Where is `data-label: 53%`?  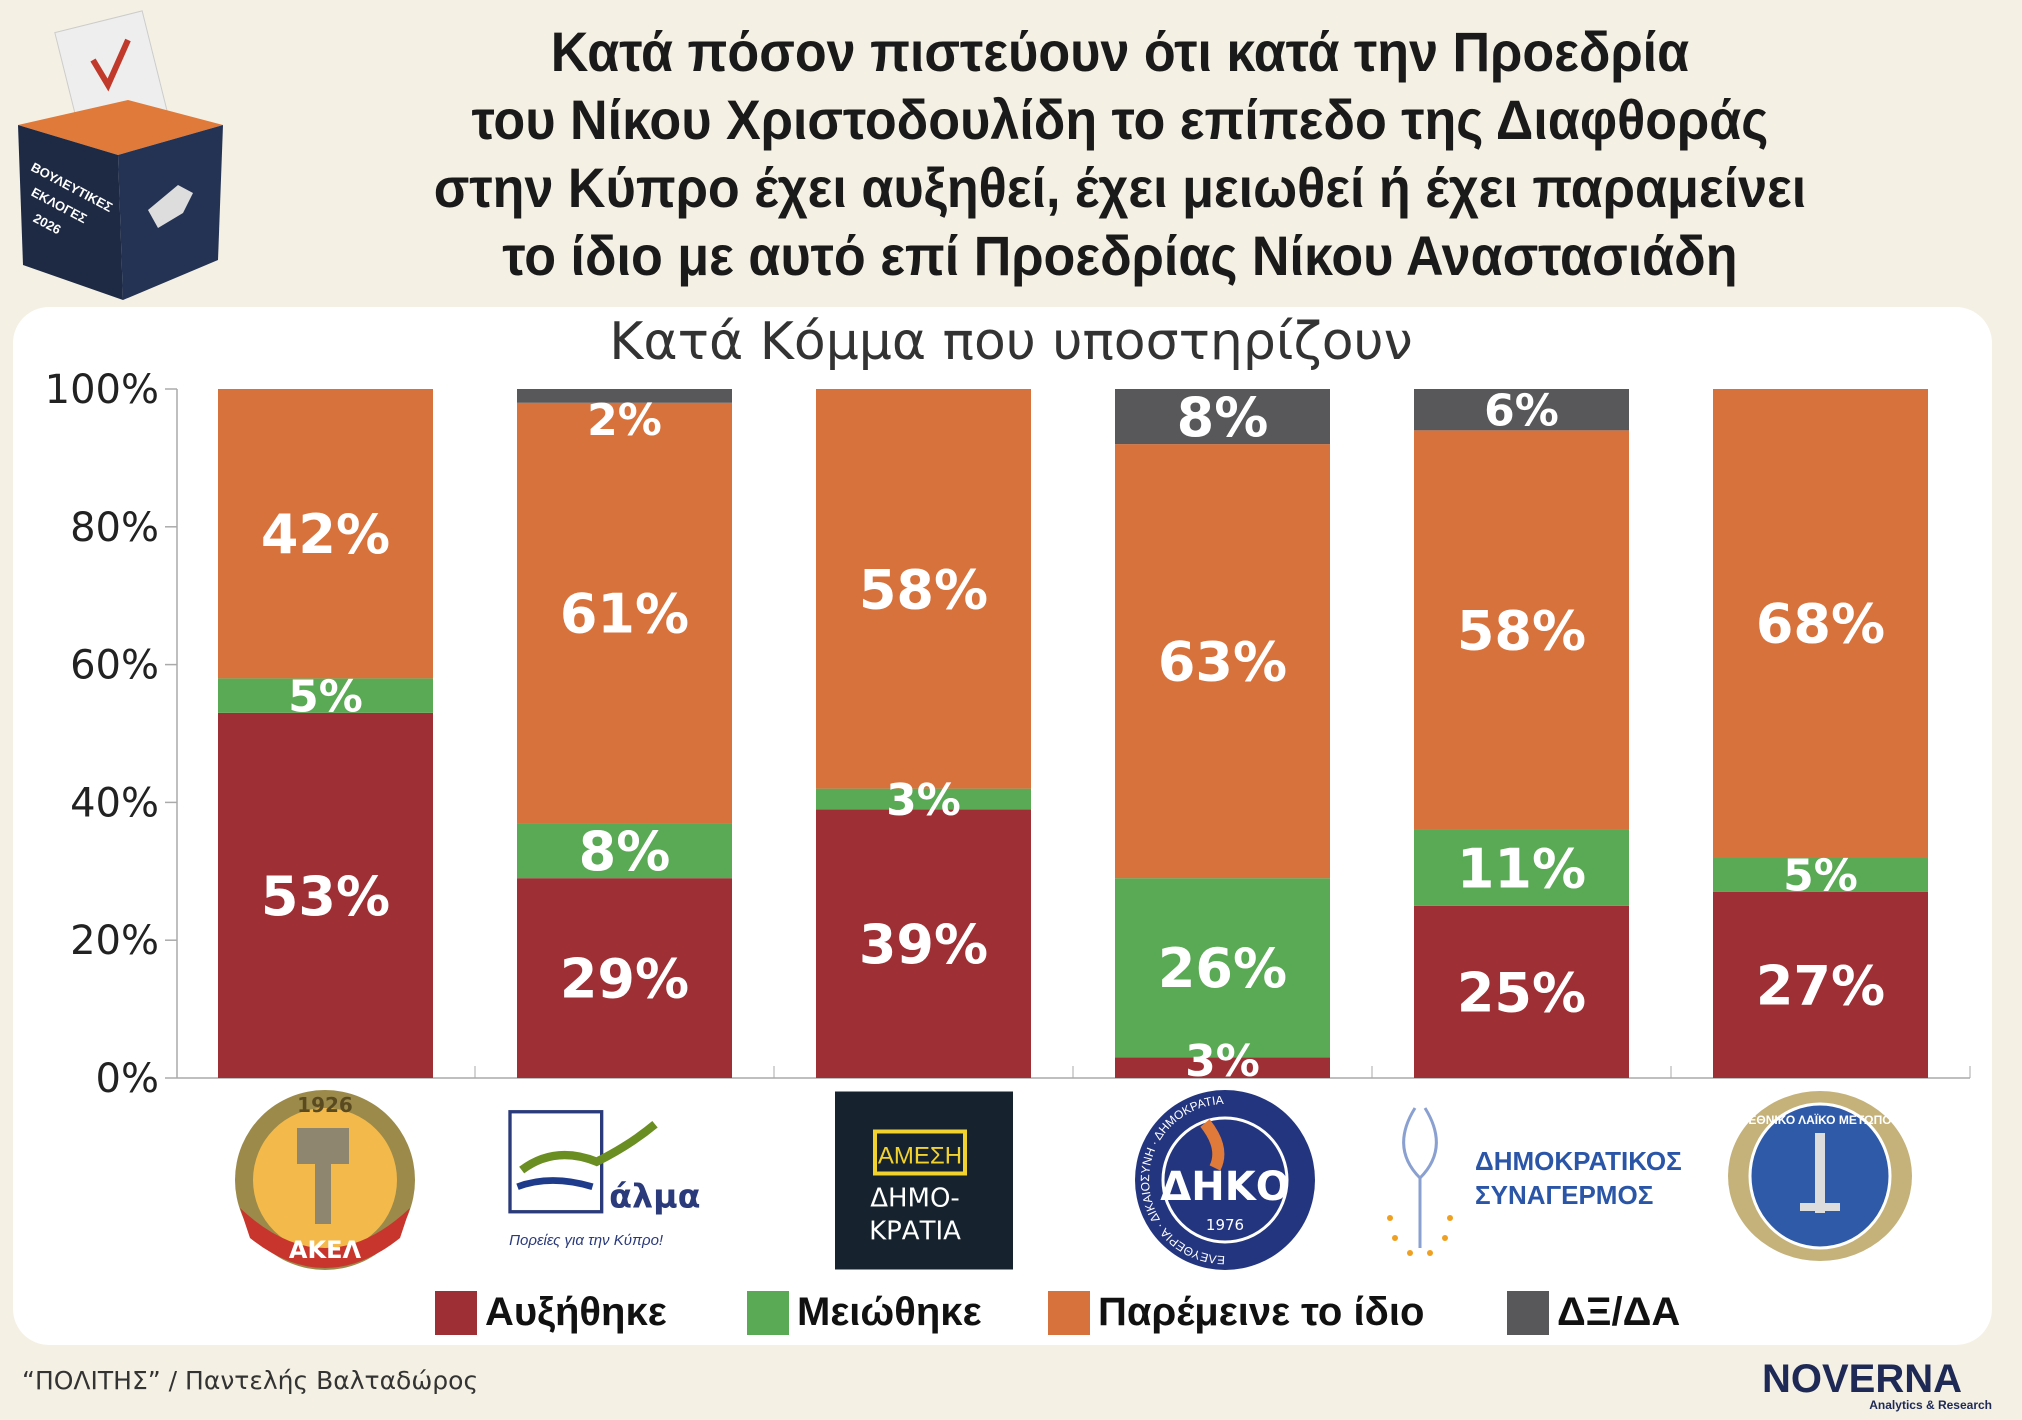
data-label: 53% is located at coordinates (325, 896).